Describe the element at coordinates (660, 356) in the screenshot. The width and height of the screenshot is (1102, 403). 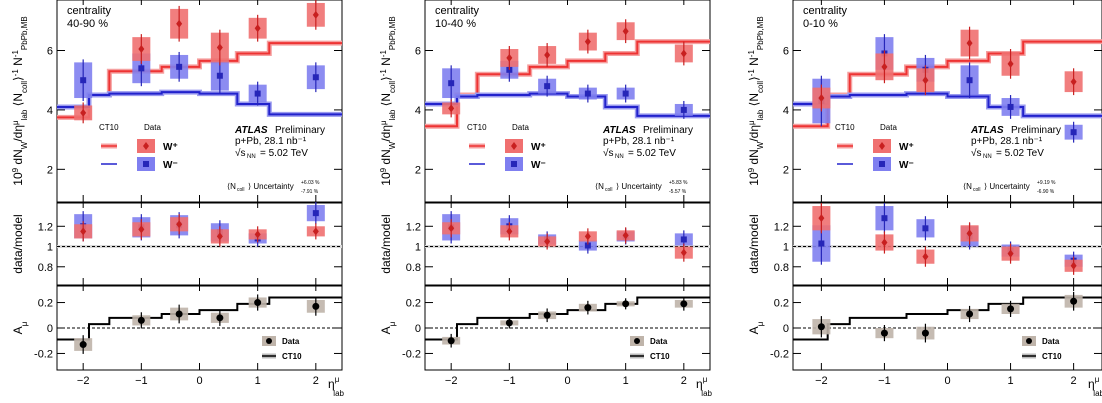
I see `asym-legend-ct10: CT10` at that location.